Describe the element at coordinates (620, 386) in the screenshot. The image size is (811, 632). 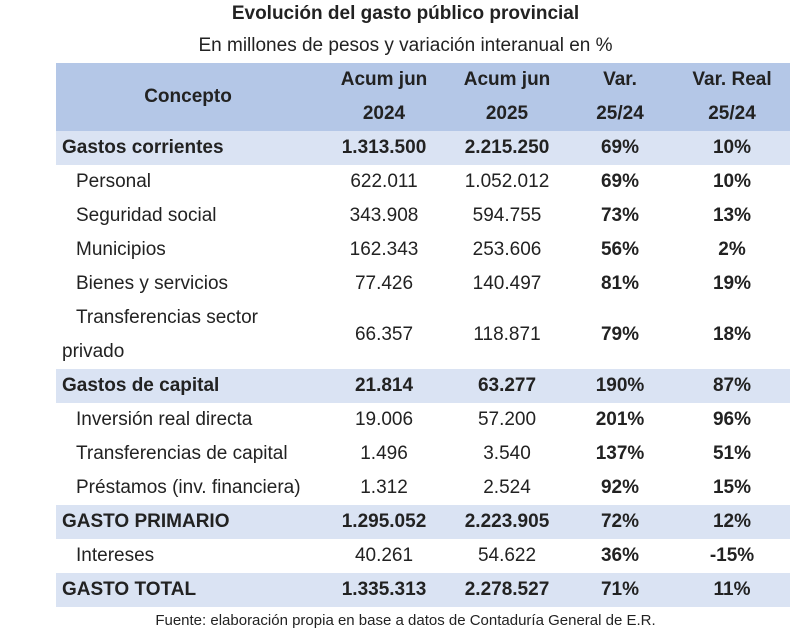
I see `var-pct: 190%` at that location.